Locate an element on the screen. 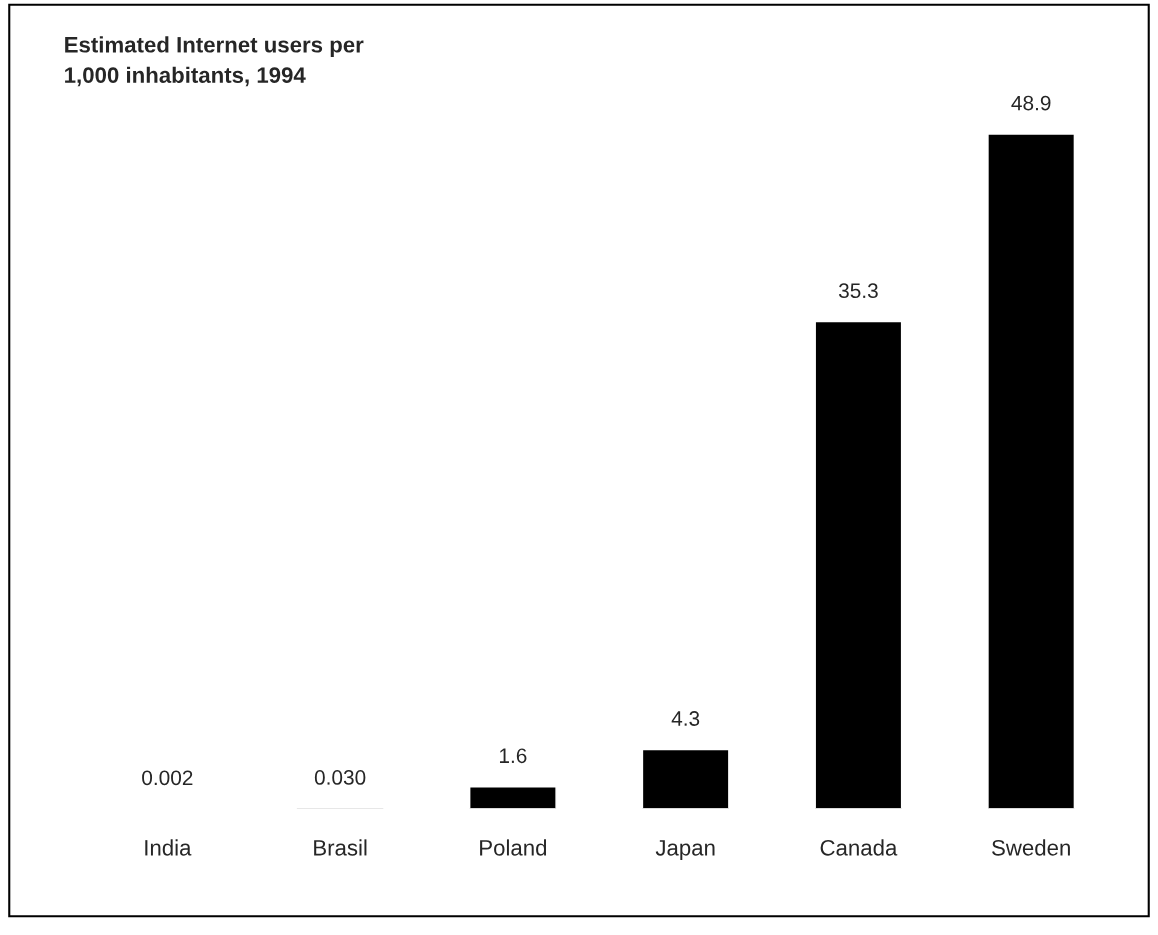 This screenshot has width=1158, height=935. x-tick-label: Poland is located at coordinates (513, 847).